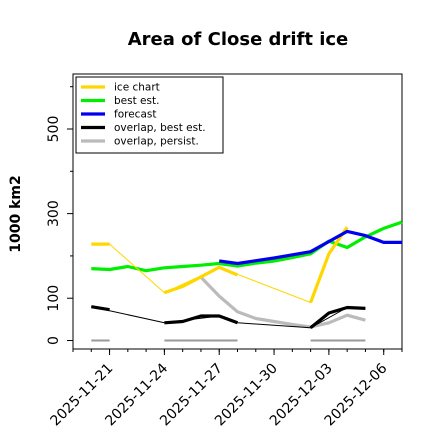 Image resolution: width=440 pixels, height=440 pixels. Describe the element at coordinates (54, 213) in the screenshot. I see `y-tick-label: 300` at that location.